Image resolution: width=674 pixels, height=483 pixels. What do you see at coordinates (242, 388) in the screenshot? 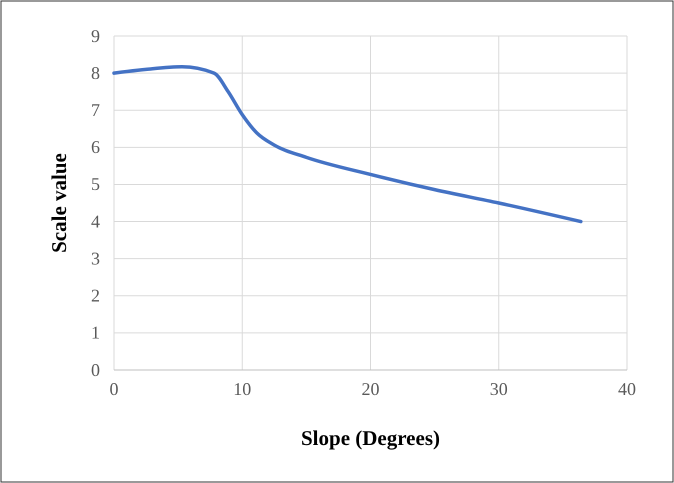
I see `x-tick-label: 10` at bounding box center [242, 388].